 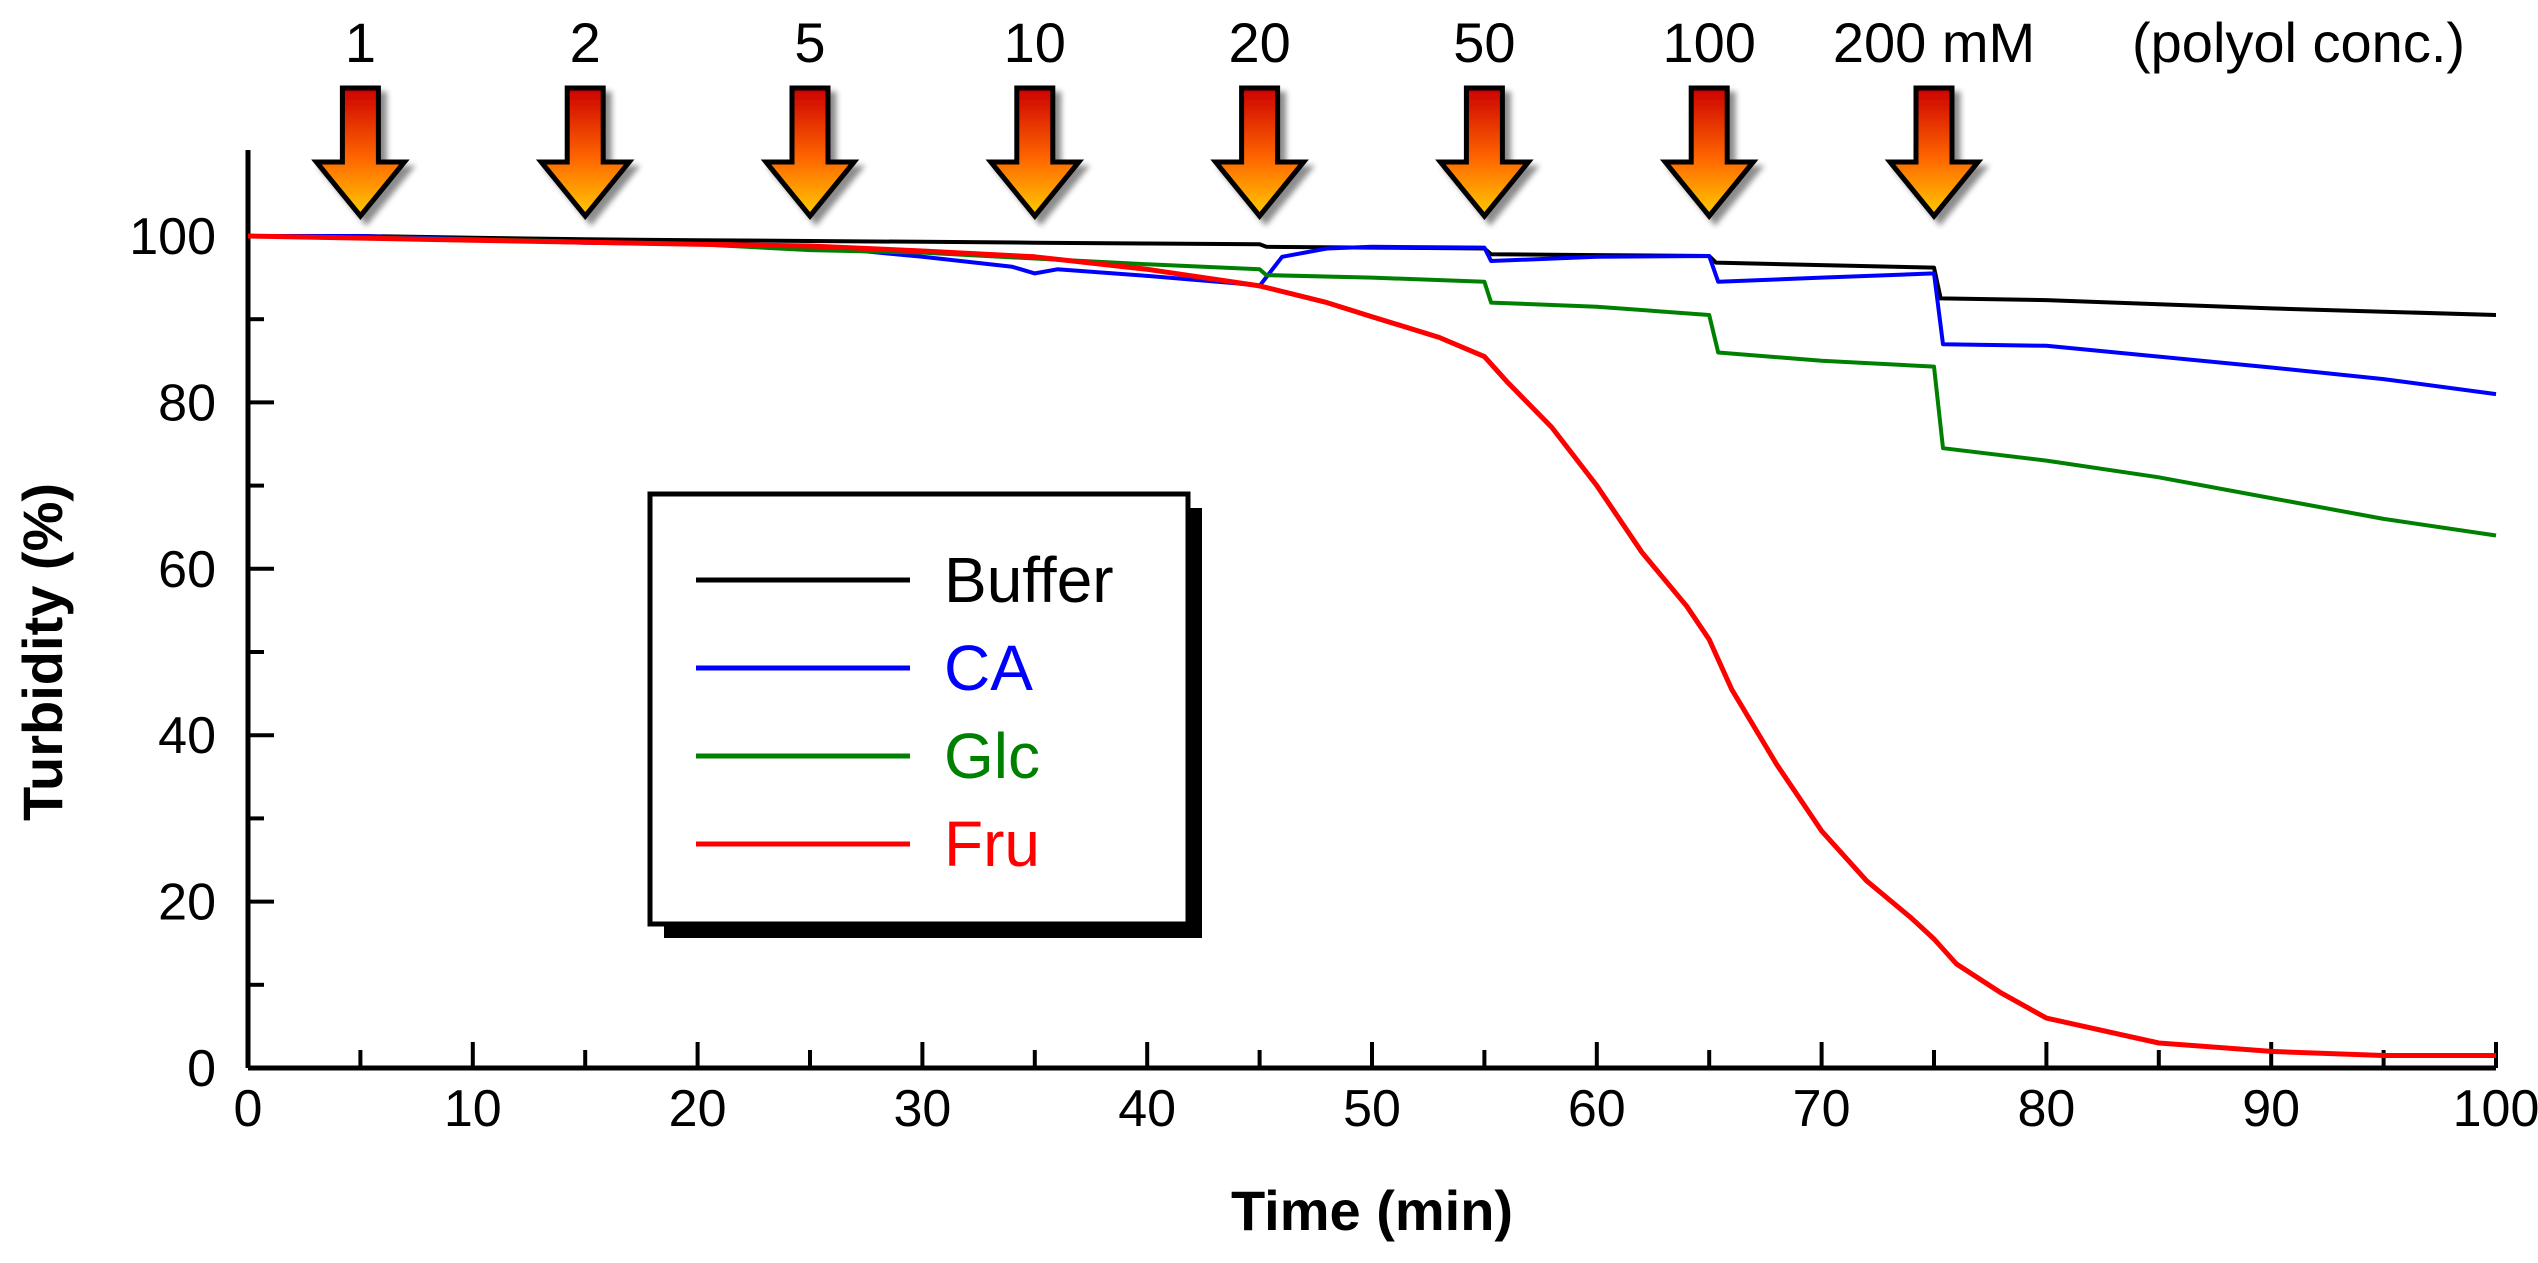 What do you see at coordinates (1029, 580) in the screenshot?
I see `legend-label-buffer: Buffer` at bounding box center [1029, 580].